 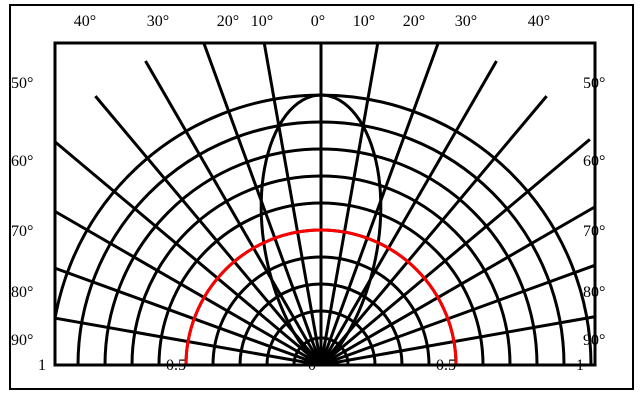 I want to click on top-tick-label: 0°, so click(x=318, y=21).